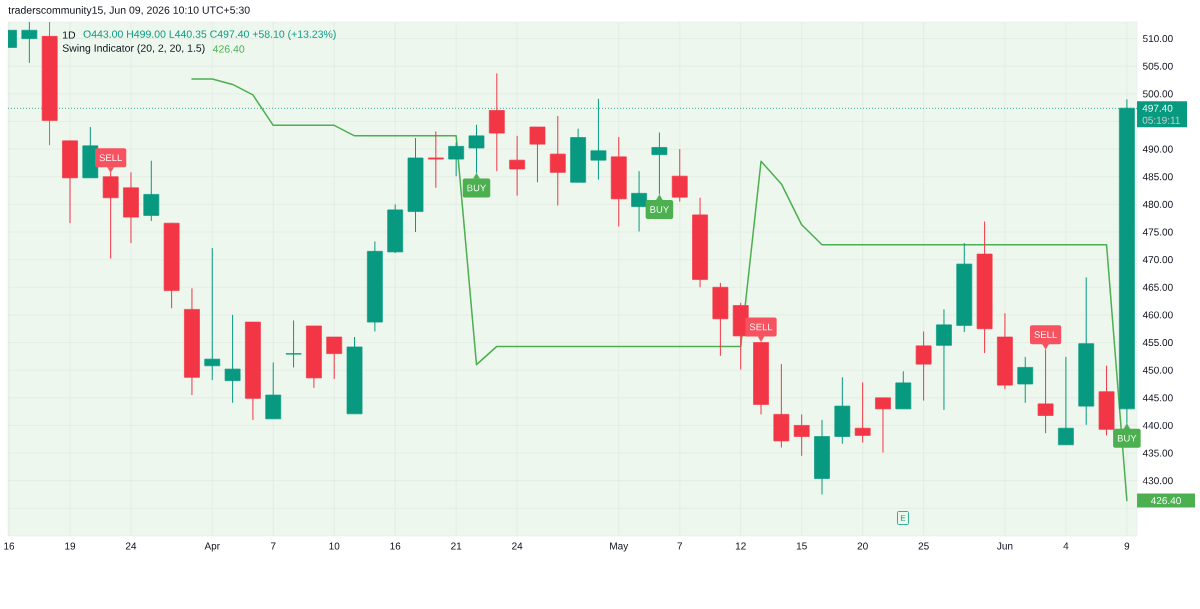 The height and width of the screenshot is (609, 1200). Describe the element at coordinates (1157, 370) in the screenshot. I see `y-tick-label: 450.00` at that location.